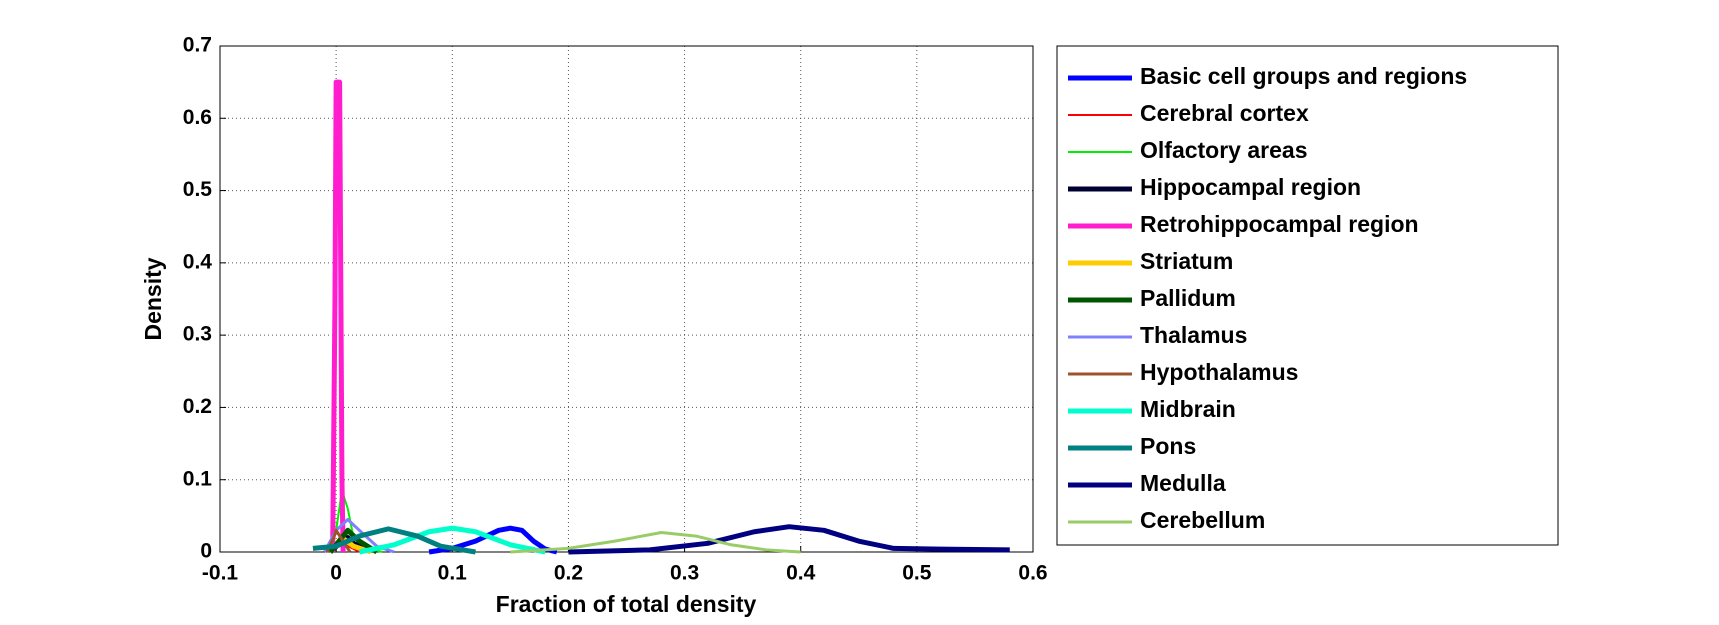  Describe the element at coordinates (1224, 113) in the screenshot. I see `legend-label: Cerebral cortex` at that location.